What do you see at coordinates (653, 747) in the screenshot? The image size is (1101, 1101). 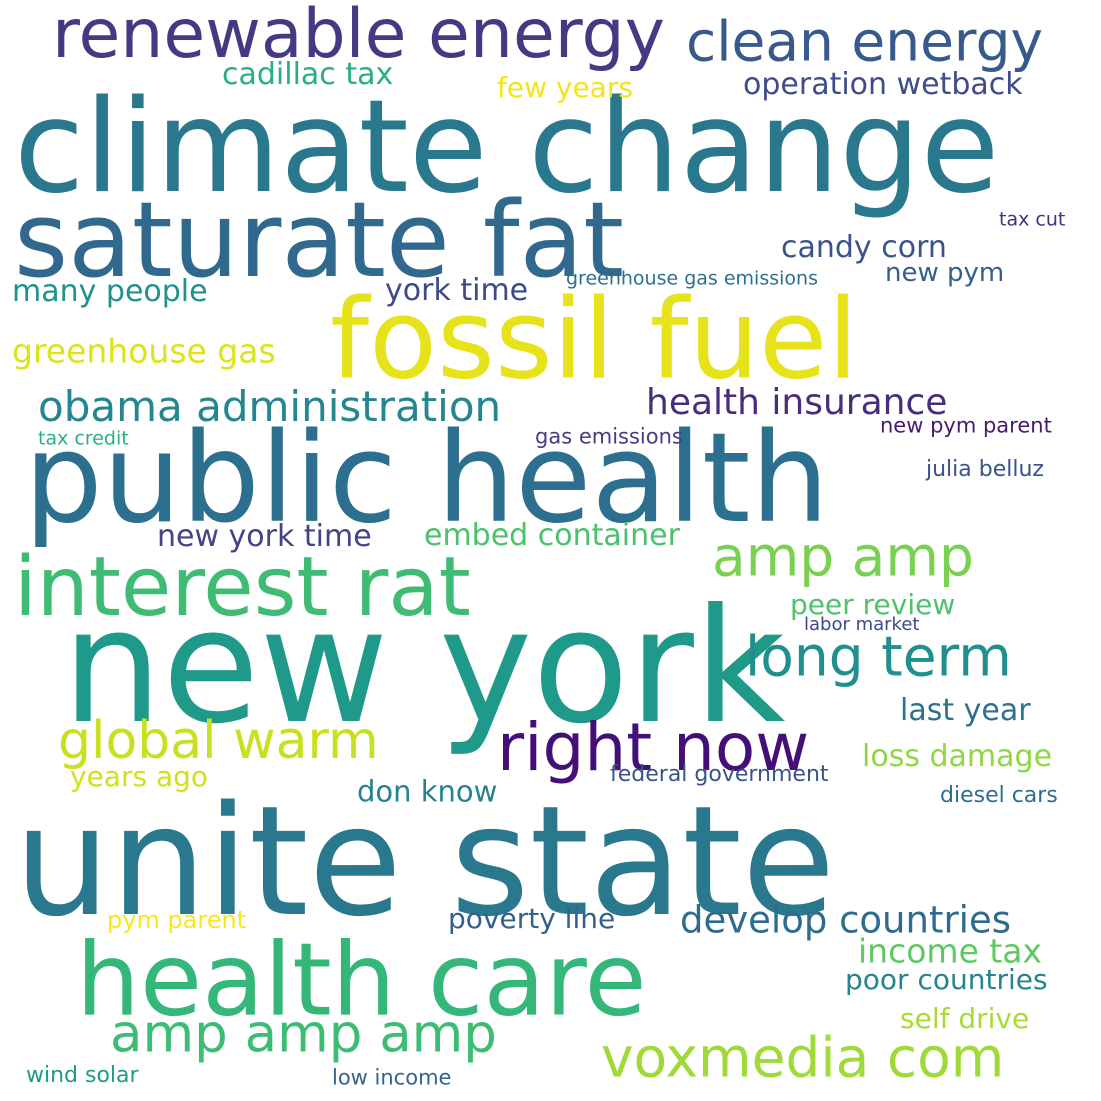 I see `word-right-now: right now` at bounding box center [653, 747].